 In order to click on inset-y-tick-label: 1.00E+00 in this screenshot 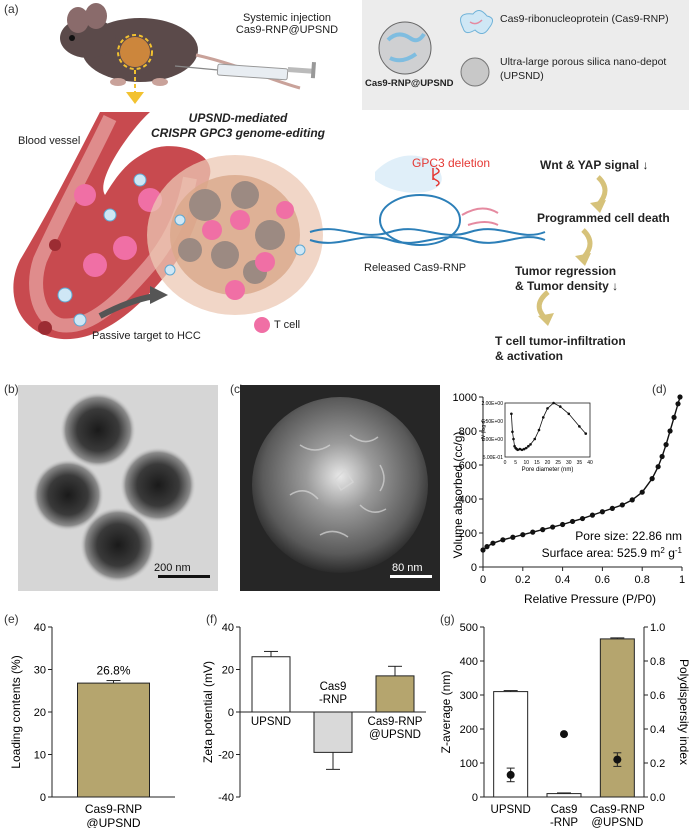, I will do `click(492, 440)`.